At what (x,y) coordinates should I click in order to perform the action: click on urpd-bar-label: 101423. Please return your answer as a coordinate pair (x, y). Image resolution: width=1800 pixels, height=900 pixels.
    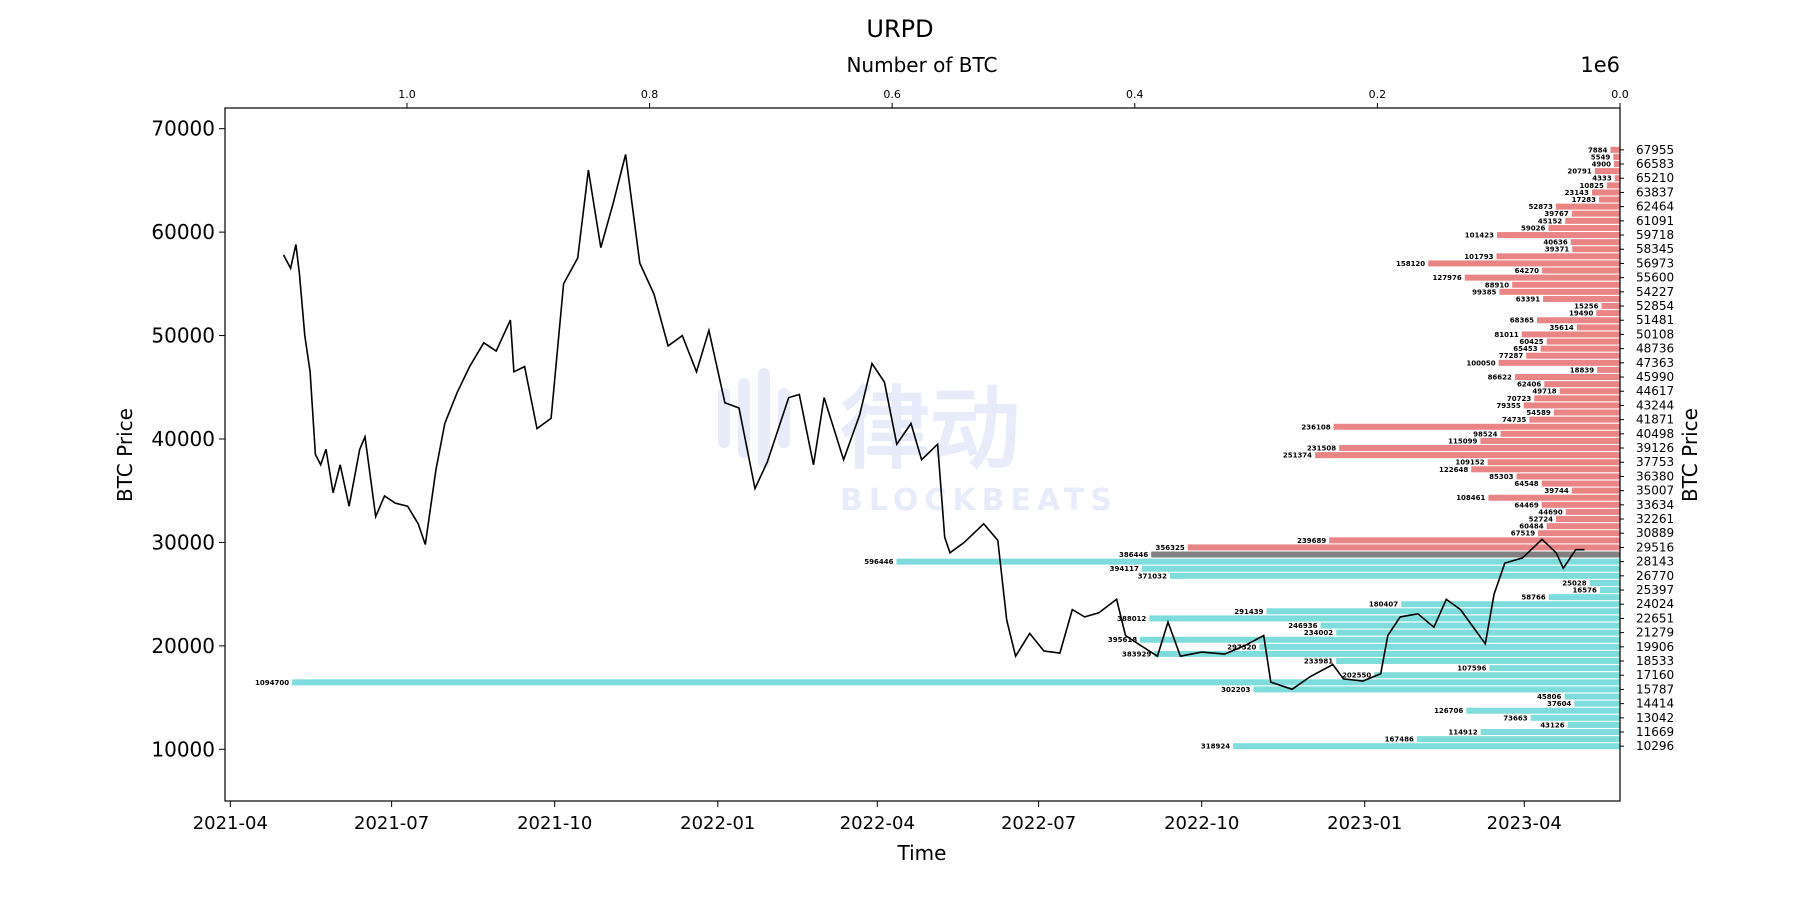
    Looking at the image, I should click on (1479, 236).